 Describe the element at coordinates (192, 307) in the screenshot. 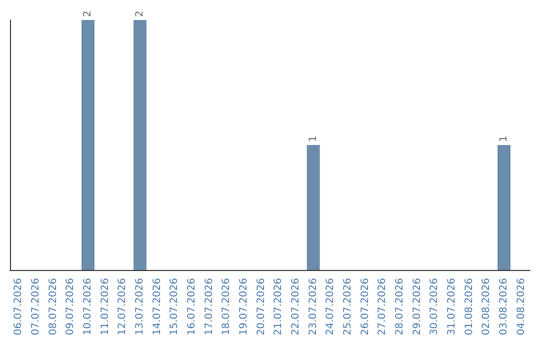

I see `x-tick-label: 16.07.2026` at that location.